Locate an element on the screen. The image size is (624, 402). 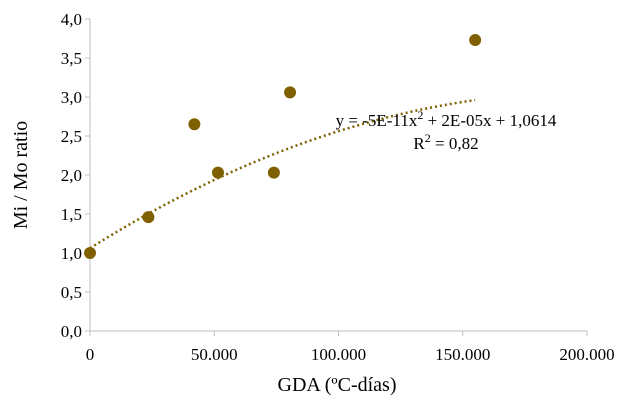
y-tick-label: 1,0 is located at coordinates (71, 253).